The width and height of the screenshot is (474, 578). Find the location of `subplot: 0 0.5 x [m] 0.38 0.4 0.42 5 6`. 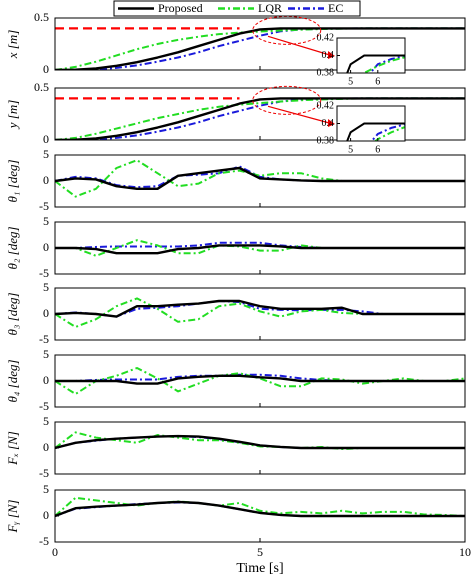

subplot: 0 0.5 x [m] 0.38 0.4 0.42 5 6 is located at coordinates (235, 48).